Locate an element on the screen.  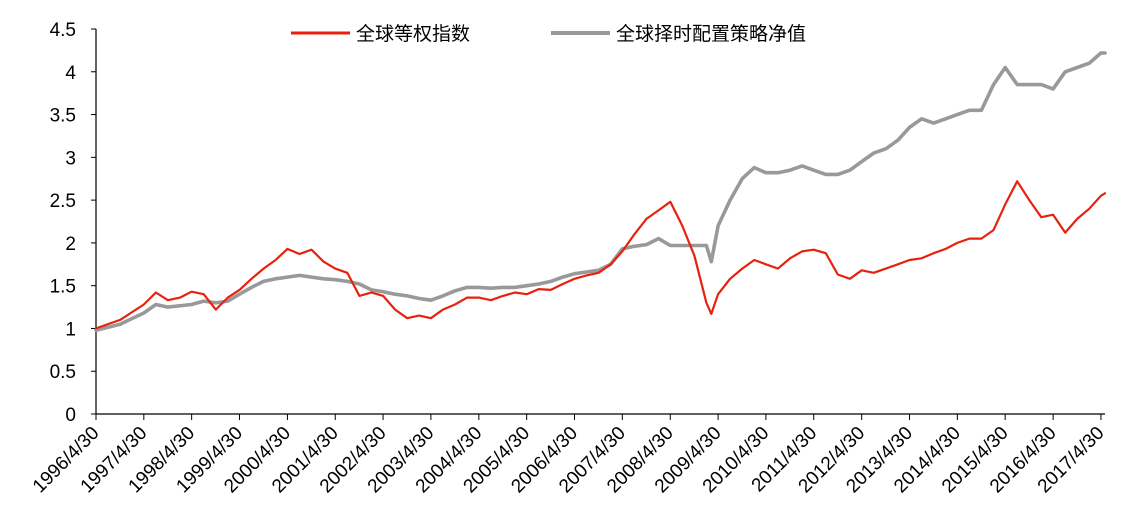
y-tick-label: 0 is located at coordinates (70, 415).